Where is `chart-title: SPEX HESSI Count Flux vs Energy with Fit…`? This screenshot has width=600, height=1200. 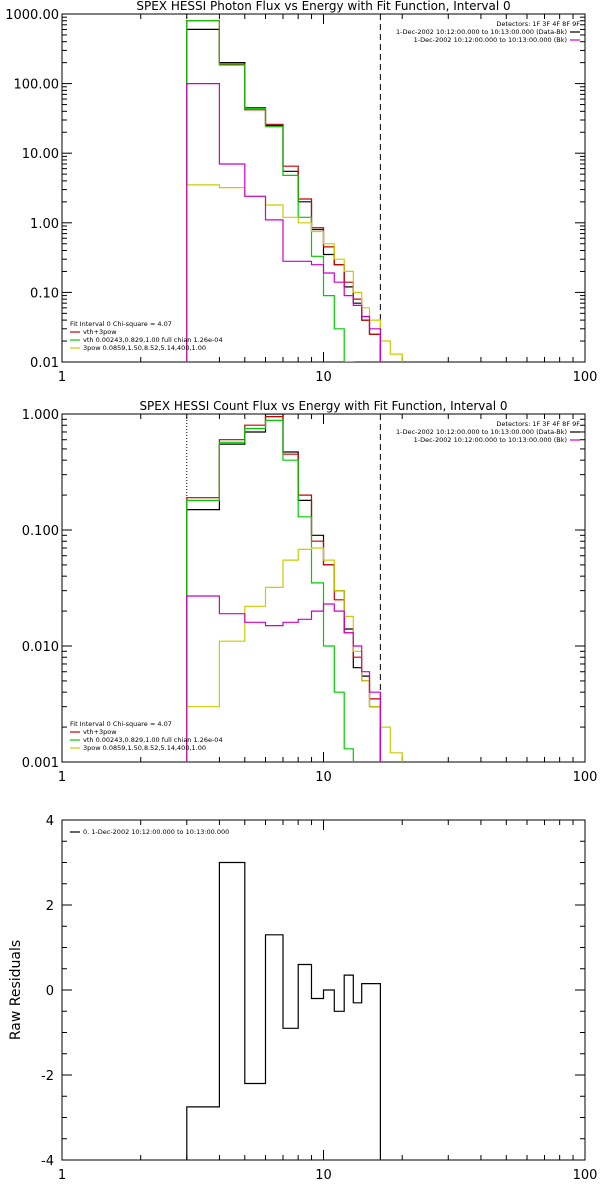
chart-title: SPEX HESSI Count Flux vs Energy with Fit… is located at coordinates (323, 406).